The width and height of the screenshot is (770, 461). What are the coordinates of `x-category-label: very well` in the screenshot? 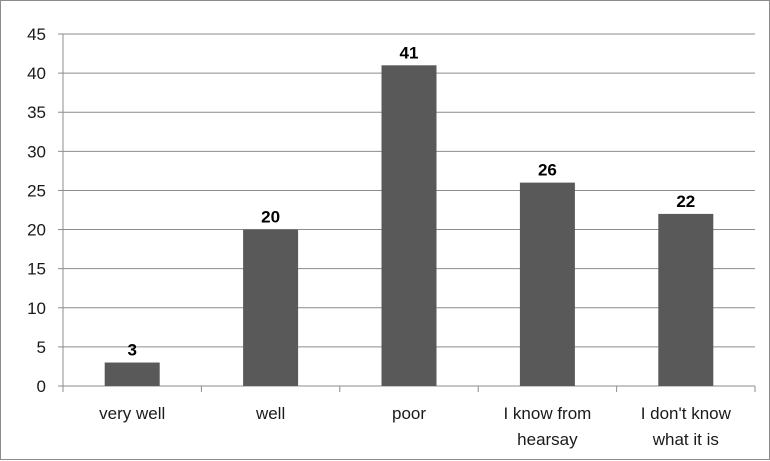 It's located at (132, 413).